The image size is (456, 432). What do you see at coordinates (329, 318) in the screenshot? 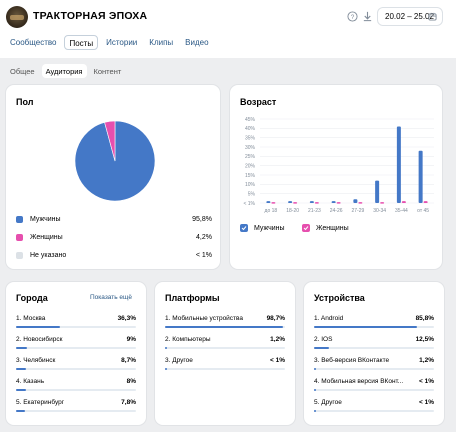
I see `devices-item-label: 1. Android` at bounding box center [329, 318].